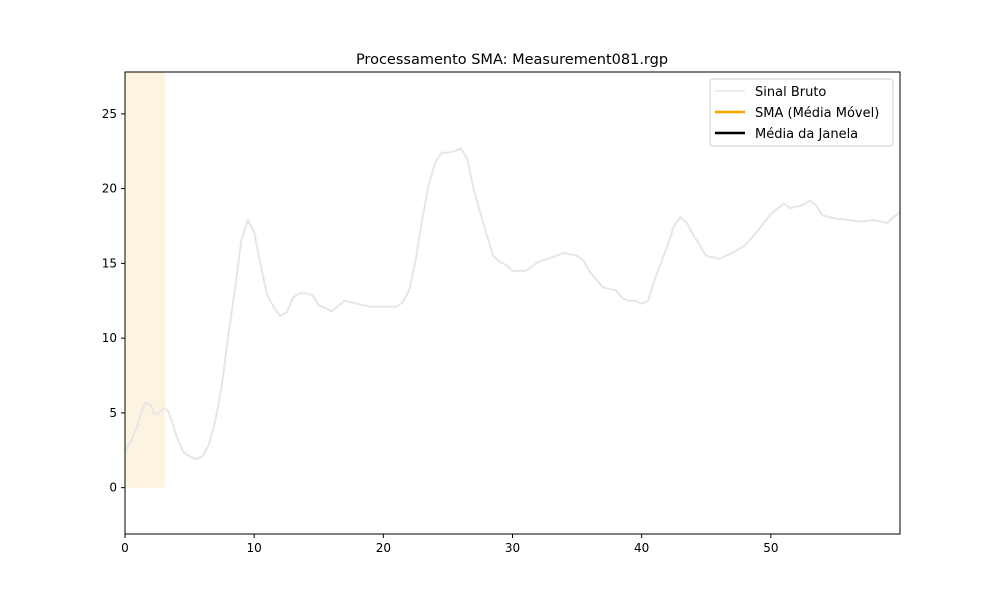 This screenshot has height=600, width=1000. Describe the element at coordinates (383, 548) in the screenshot. I see `x-tick-label: 20` at that location.